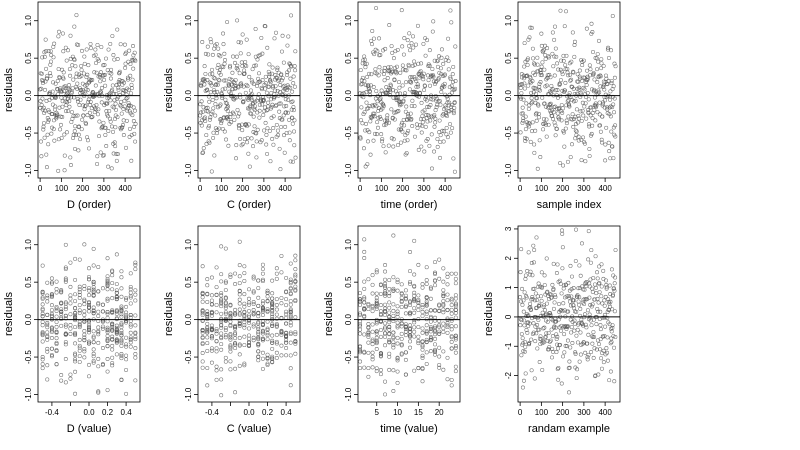  I want to click on y-tick-label: 0, so click(508, 316).